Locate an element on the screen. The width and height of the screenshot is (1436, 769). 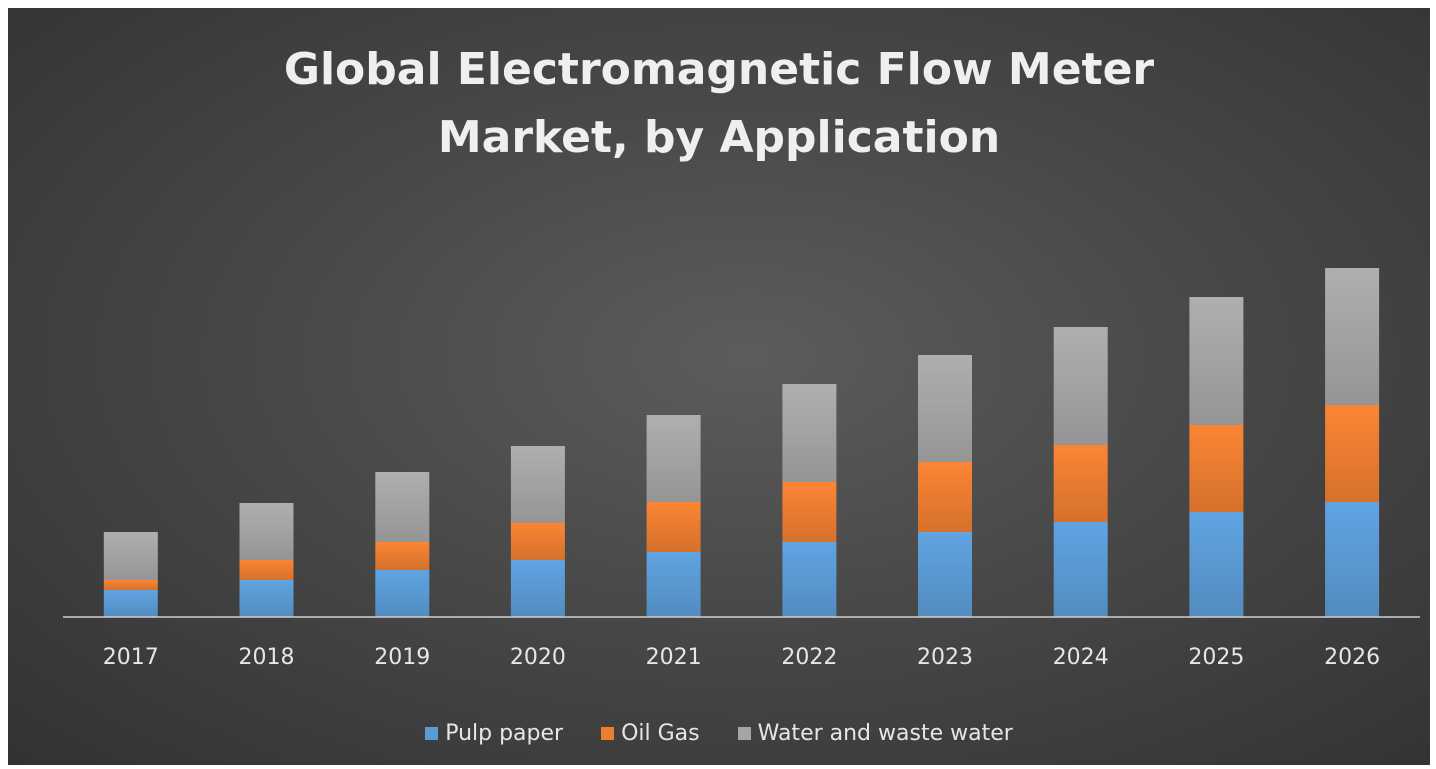
x-tick-label: 2018 is located at coordinates (267, 657).